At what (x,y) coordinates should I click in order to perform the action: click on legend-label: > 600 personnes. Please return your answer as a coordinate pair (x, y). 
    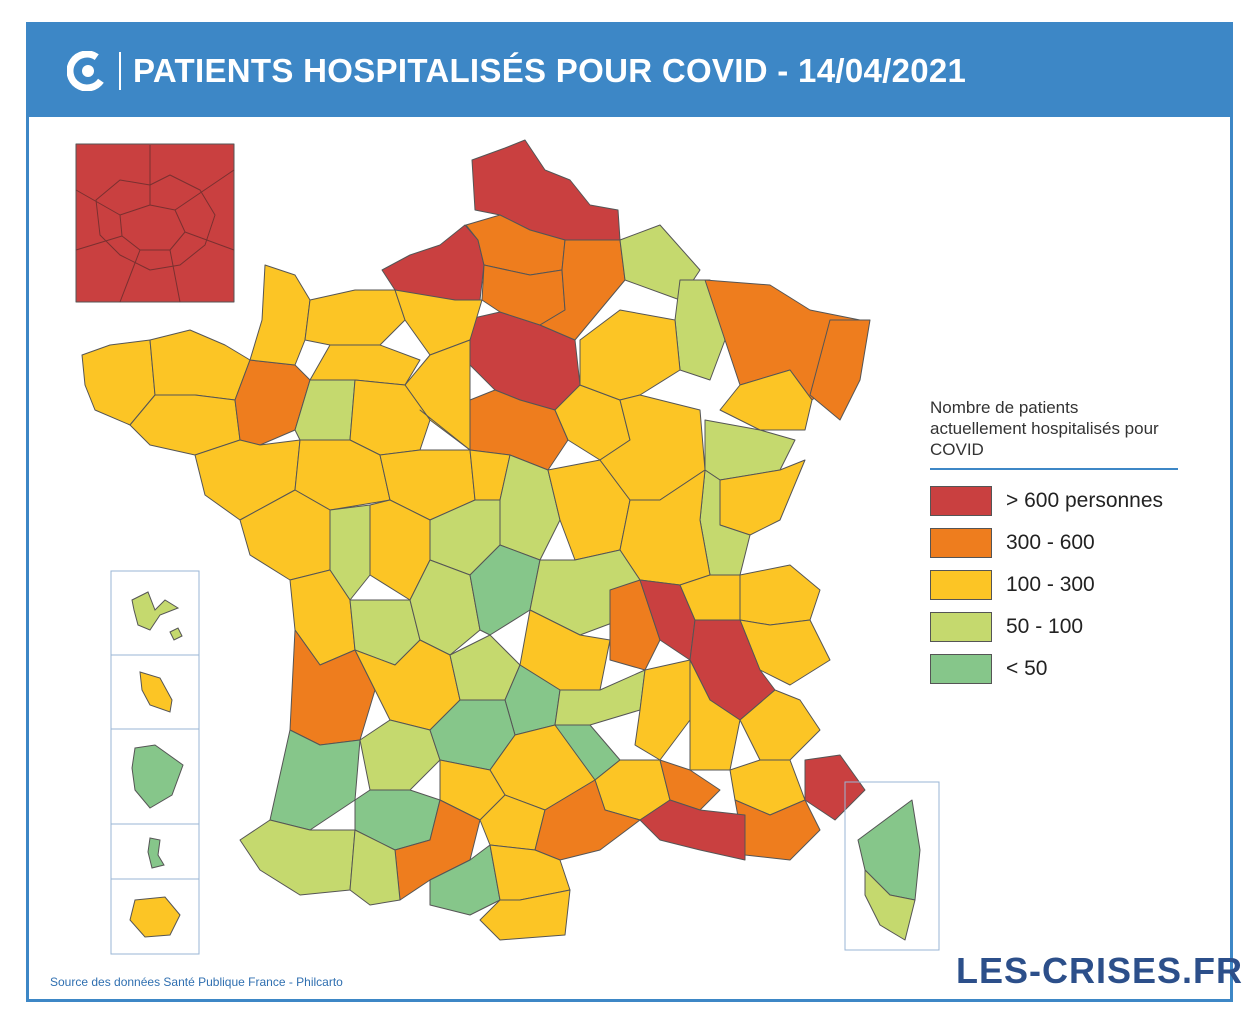
    Looking at the image, I should click on (1085, 500).